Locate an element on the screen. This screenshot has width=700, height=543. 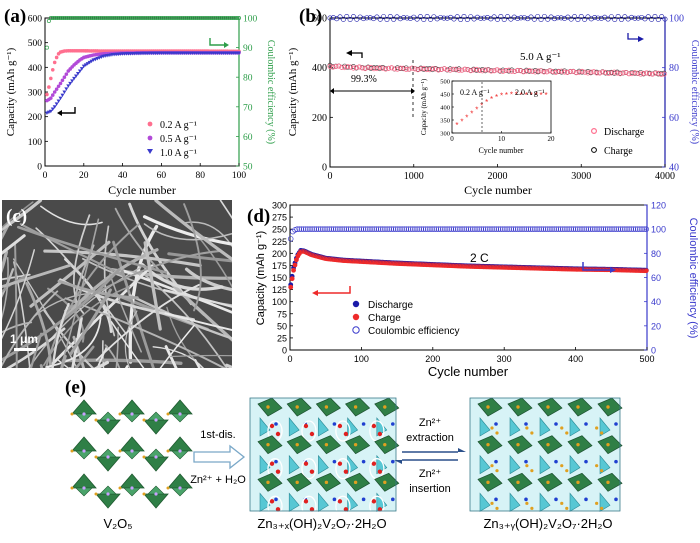
d-xtick: 500 is located at coordinates (646, 359).